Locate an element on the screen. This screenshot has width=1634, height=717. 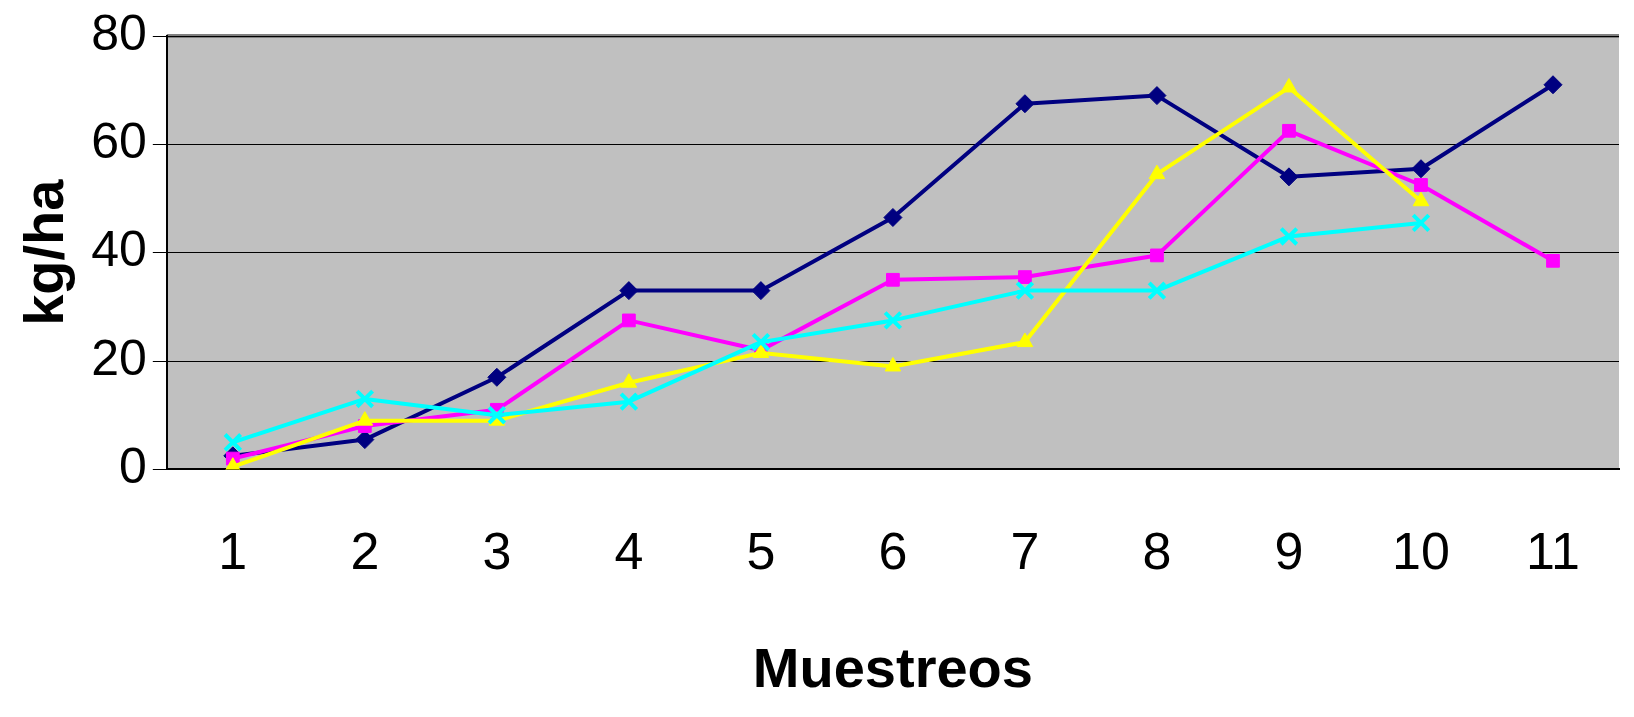
x-tick-label: 9 is located at coordinates (1289, 550).